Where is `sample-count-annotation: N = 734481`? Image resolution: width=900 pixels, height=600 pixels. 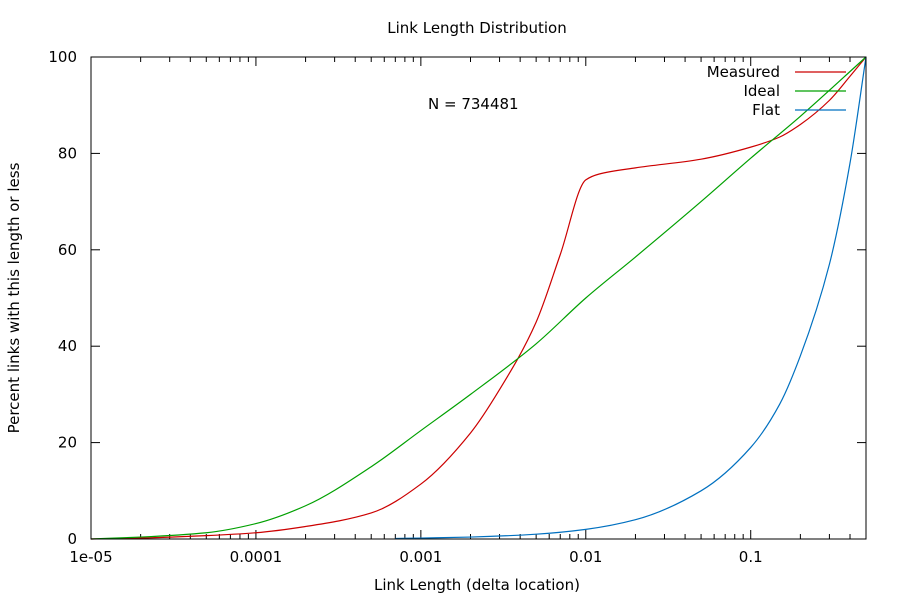
sample-count-annotation: N = 734481 is located at coordinates (473, 104).